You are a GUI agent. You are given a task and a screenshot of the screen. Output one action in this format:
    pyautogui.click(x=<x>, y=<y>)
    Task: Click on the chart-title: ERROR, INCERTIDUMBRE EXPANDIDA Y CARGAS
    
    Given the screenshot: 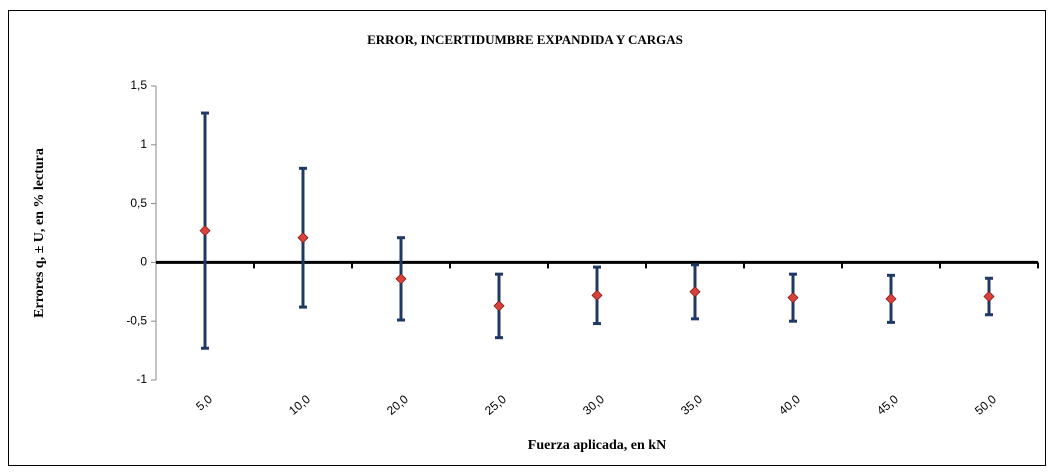 What is the action you would take?
    pyautogui.click(x=525, y=39)
    